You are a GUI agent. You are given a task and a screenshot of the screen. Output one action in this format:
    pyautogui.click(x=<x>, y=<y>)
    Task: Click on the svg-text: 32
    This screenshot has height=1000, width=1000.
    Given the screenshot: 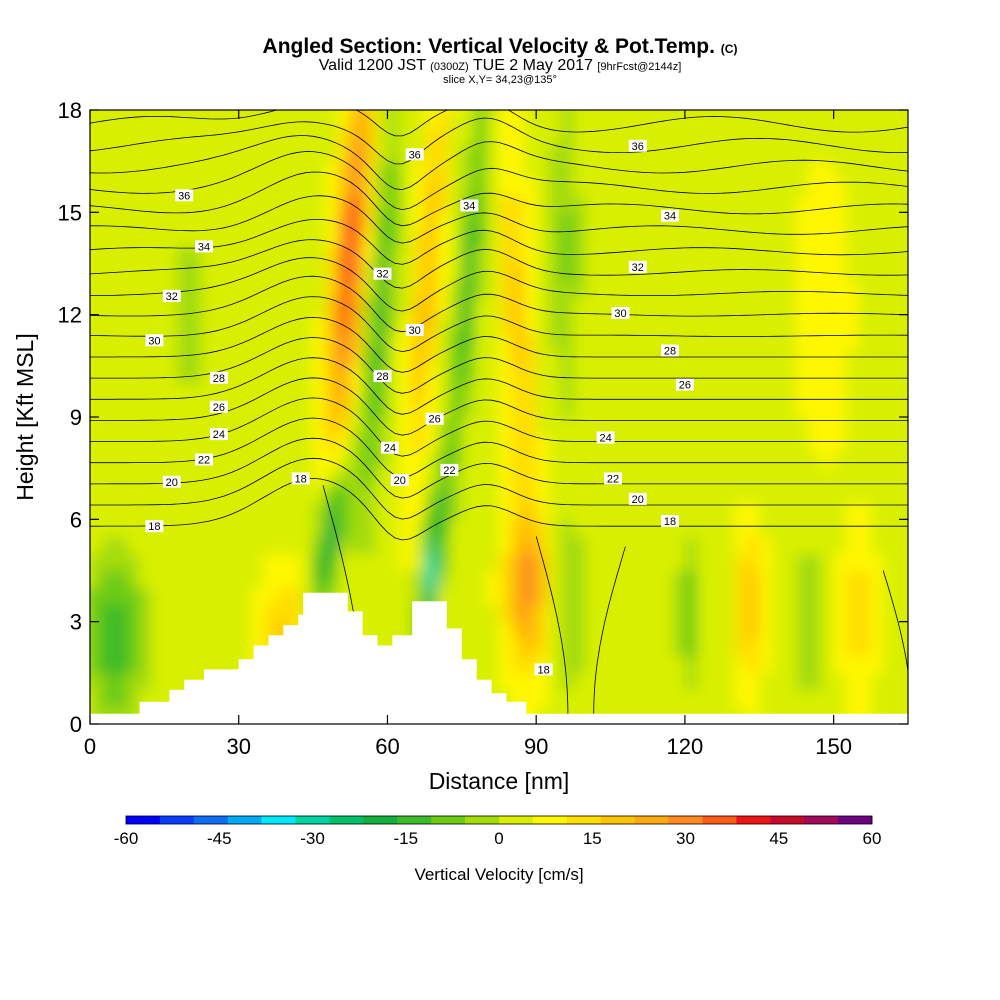 What is the action you would take?
    pyautogui.click(x=638, y=268)
    